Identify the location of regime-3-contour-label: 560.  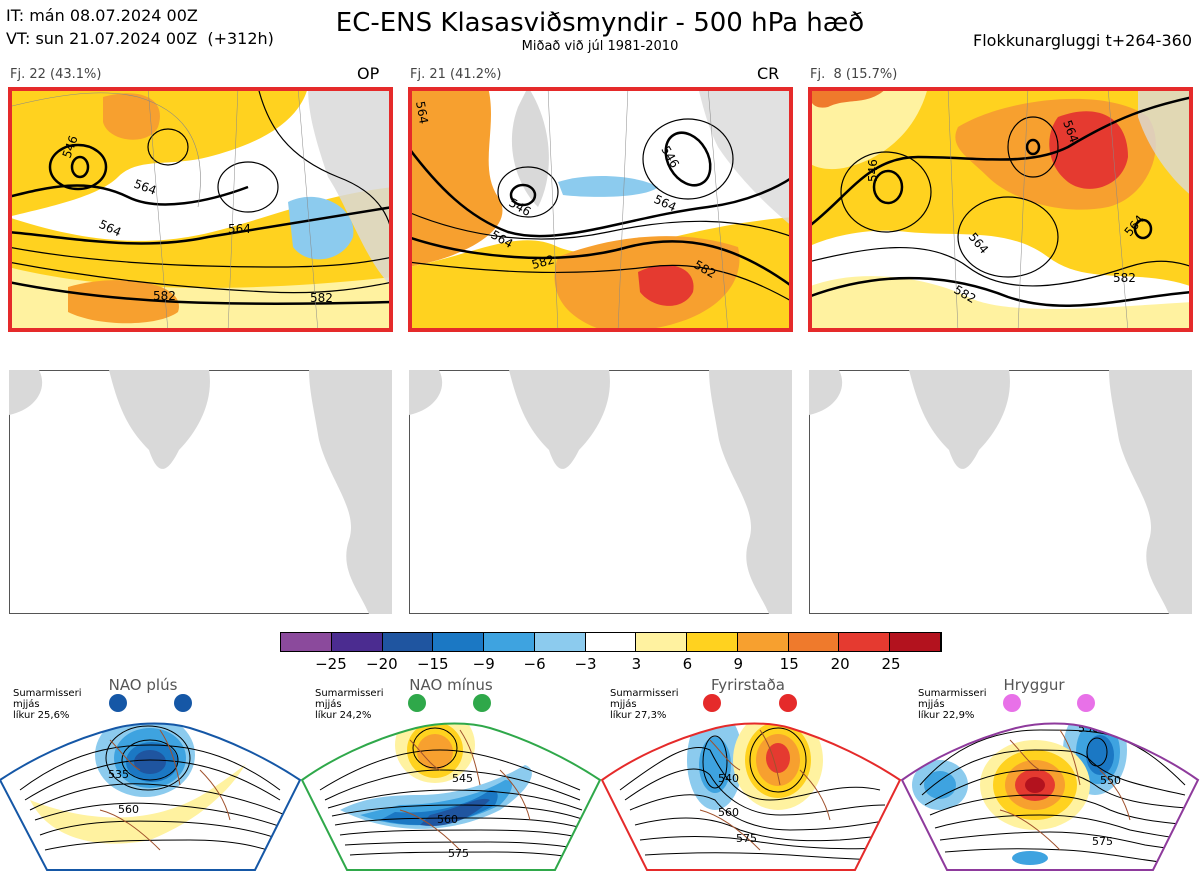
(728, 812).